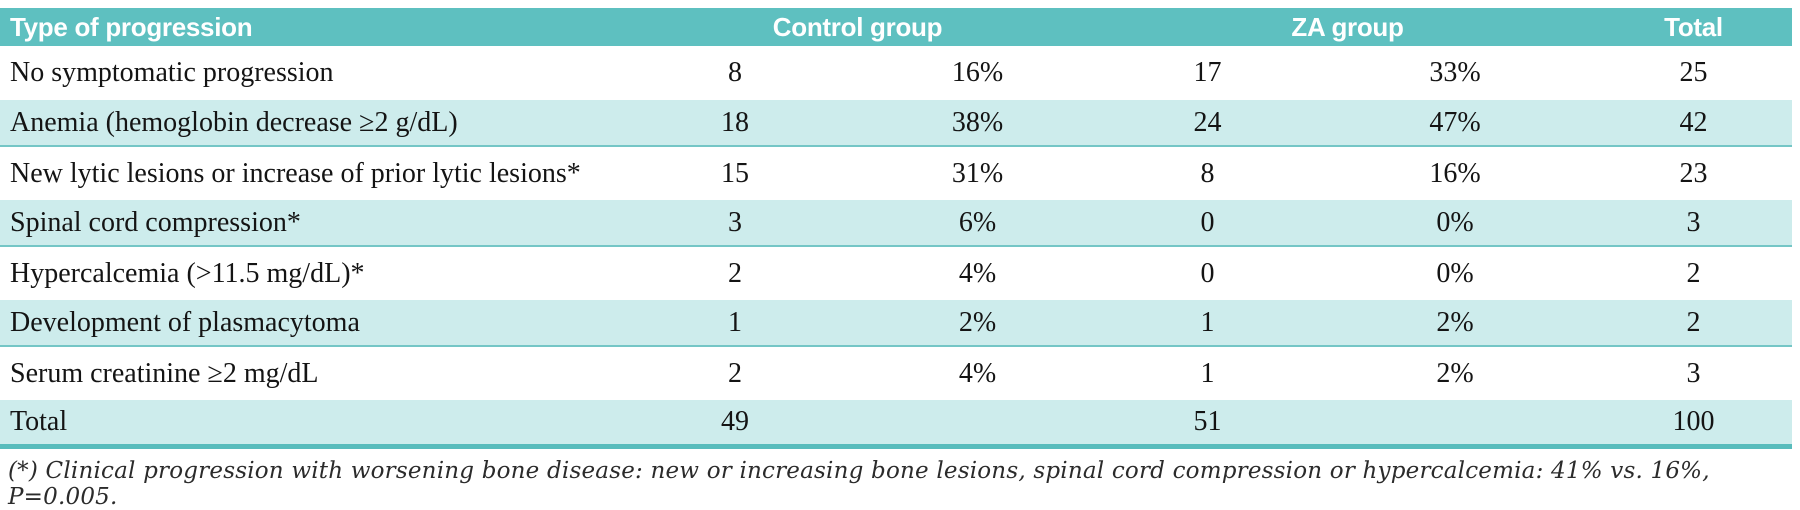  I want to click on control-n-cell: 8, so click(735, 72).